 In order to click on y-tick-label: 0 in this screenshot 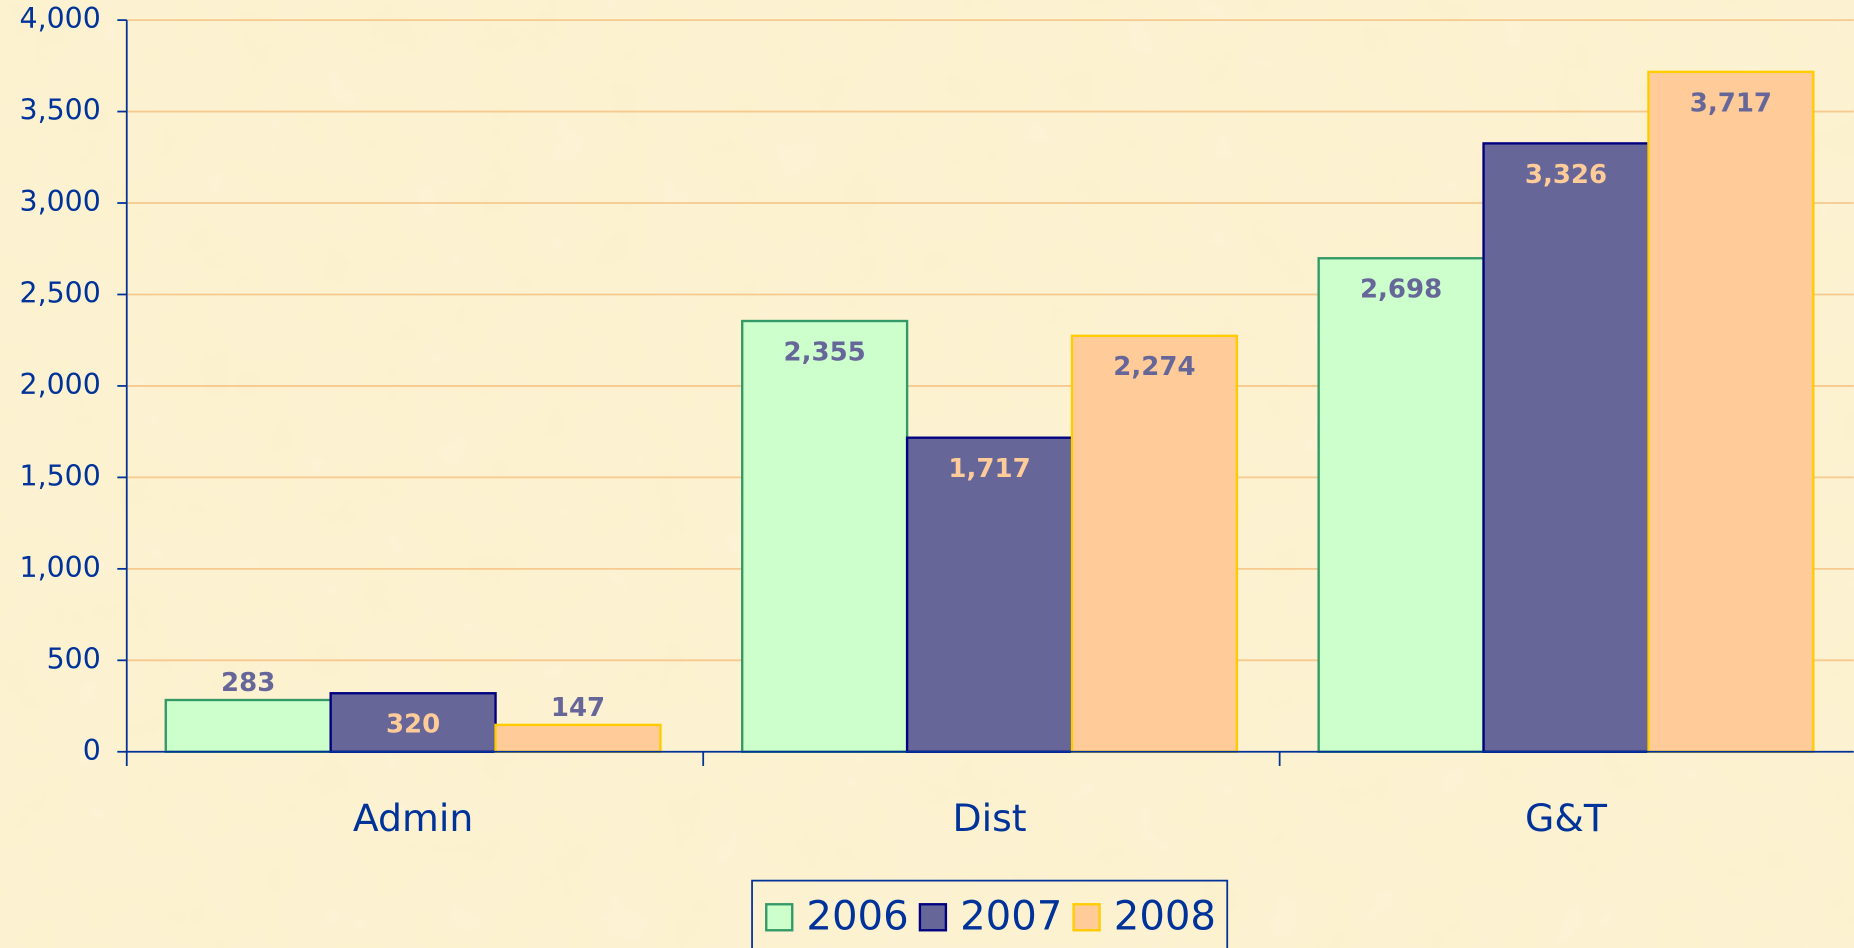, I will do `click(92, 750)`.